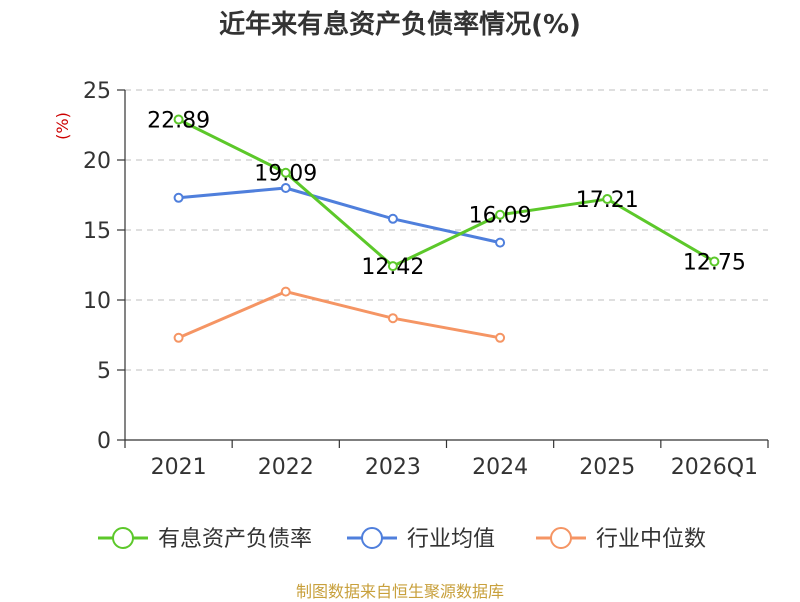 The image size is (800, 602). Describe the element at coordinates (399, 591) in the screenshot. I see `source-note: 制图数据来自恒生聚源数据库` at that location.